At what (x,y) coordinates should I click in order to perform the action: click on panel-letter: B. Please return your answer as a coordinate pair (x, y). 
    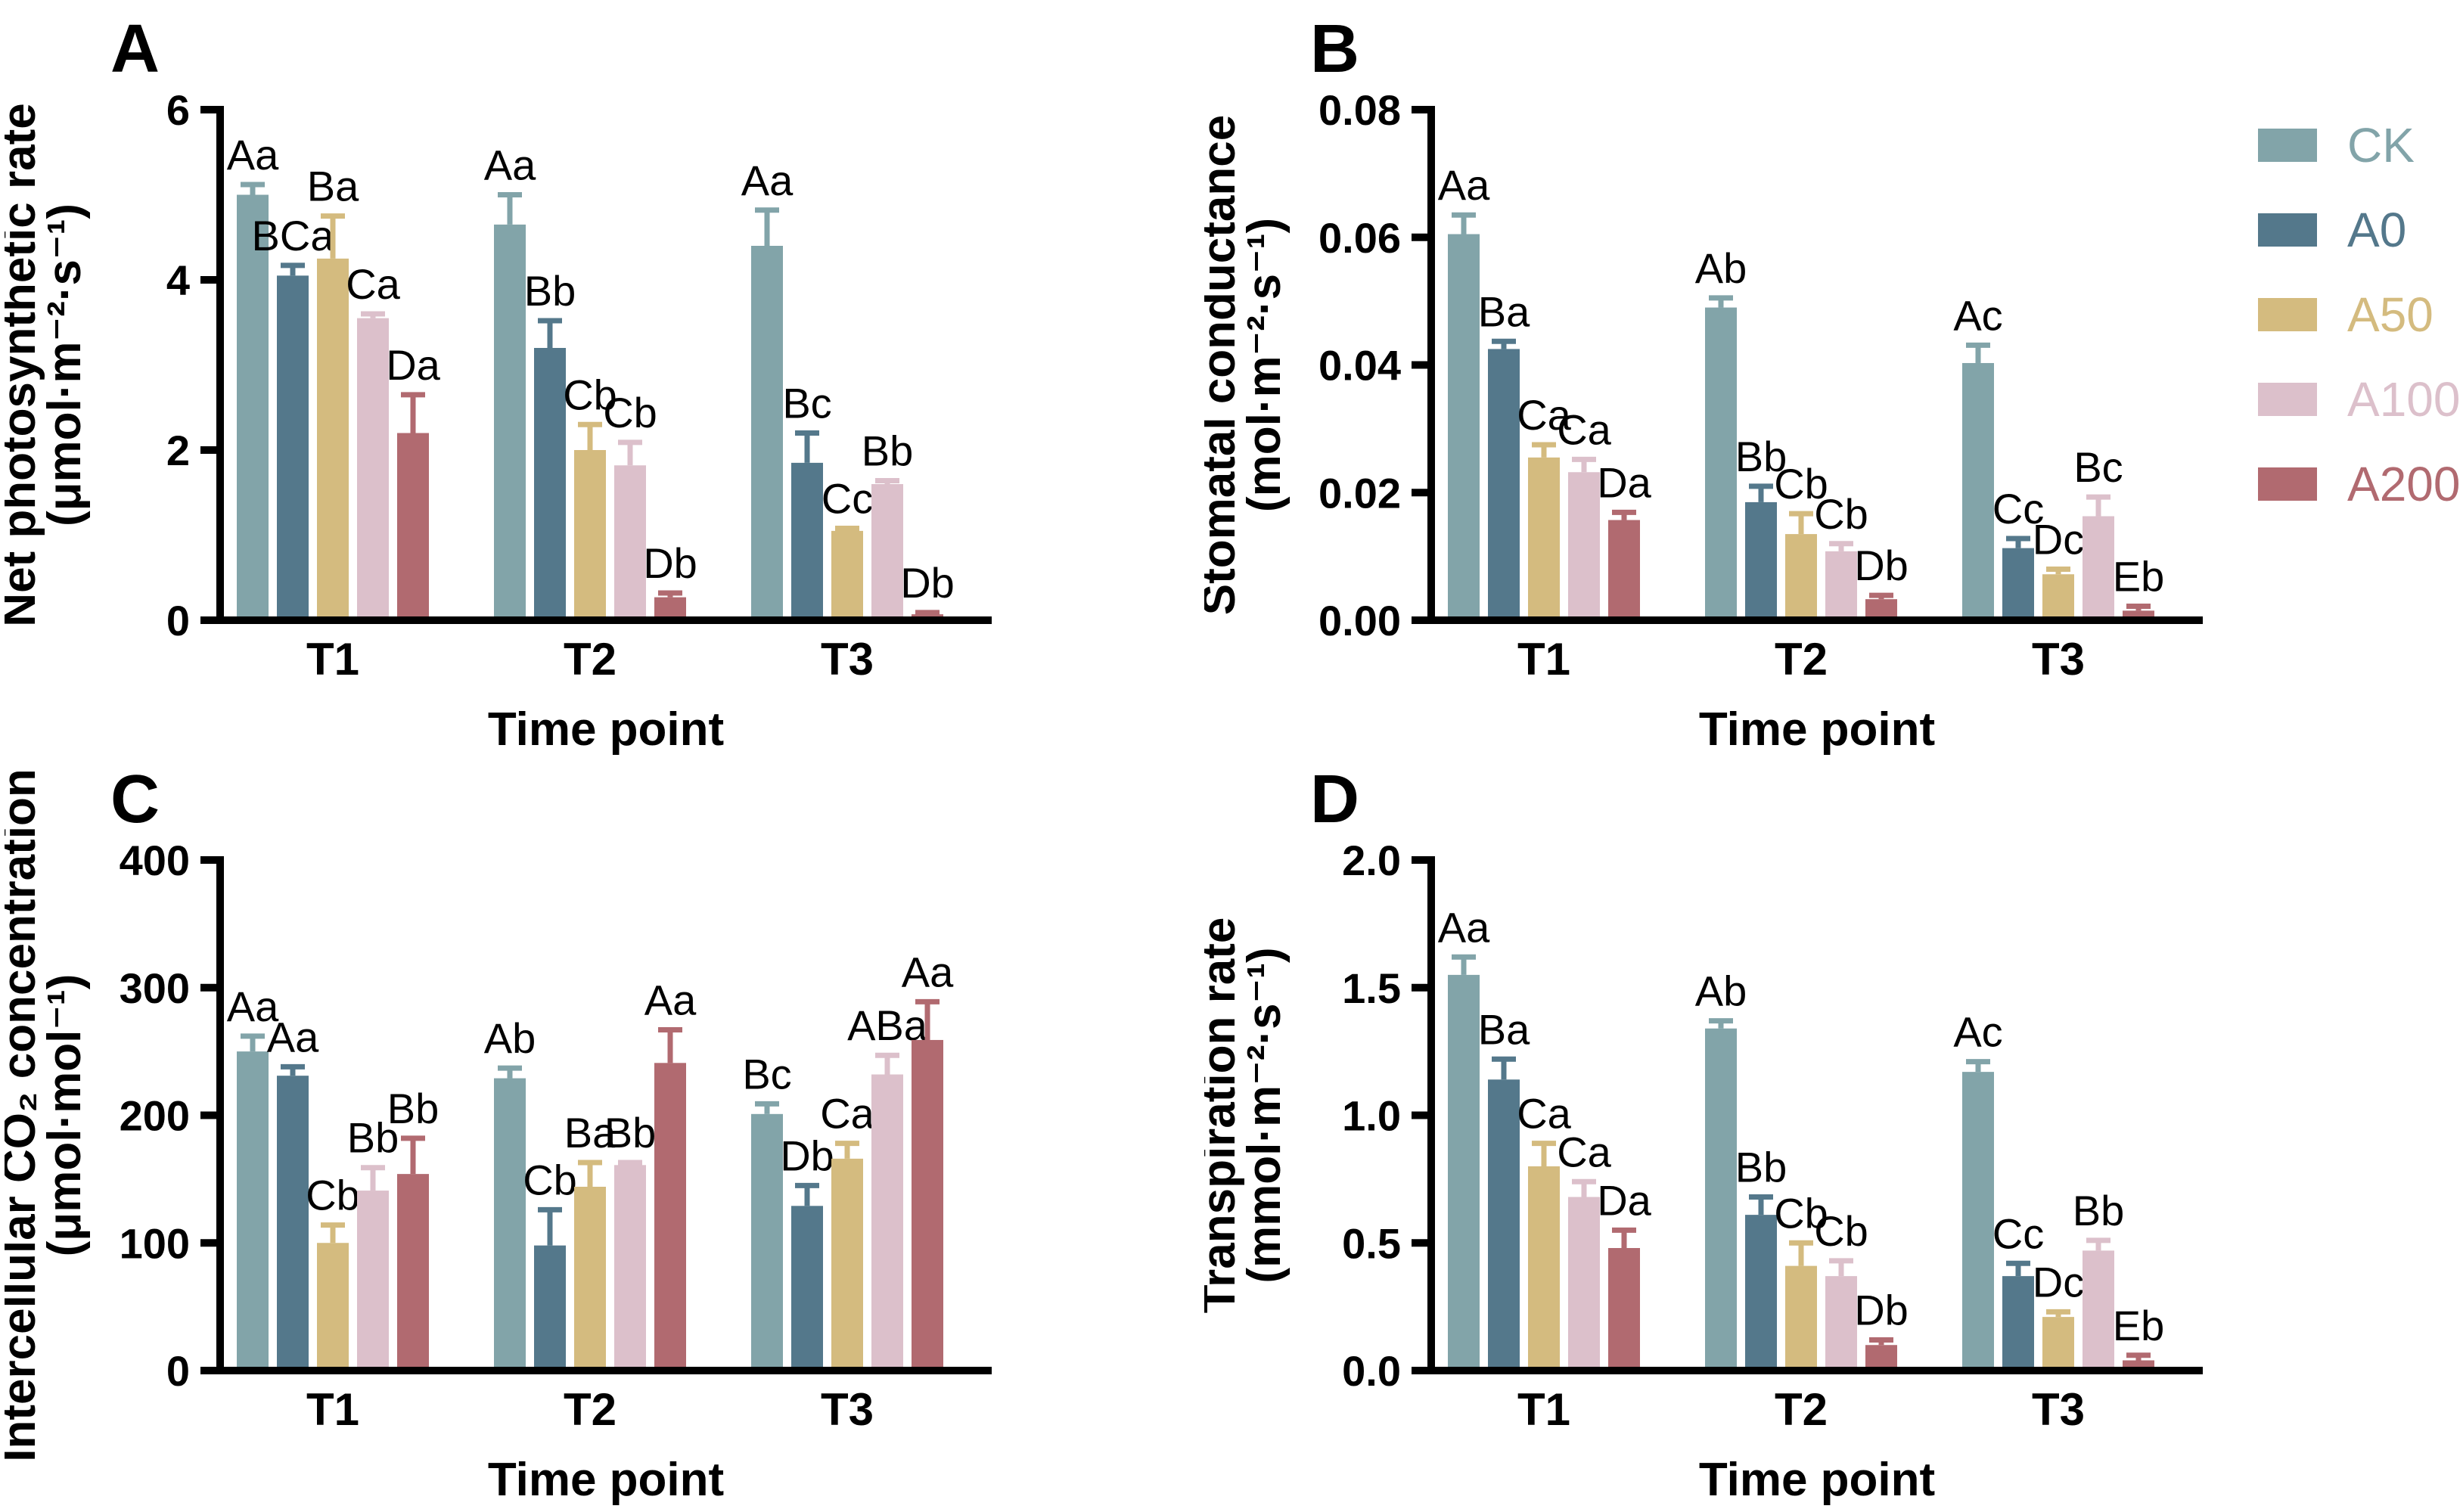
    Looking at the image, I should click on (1334, 49).